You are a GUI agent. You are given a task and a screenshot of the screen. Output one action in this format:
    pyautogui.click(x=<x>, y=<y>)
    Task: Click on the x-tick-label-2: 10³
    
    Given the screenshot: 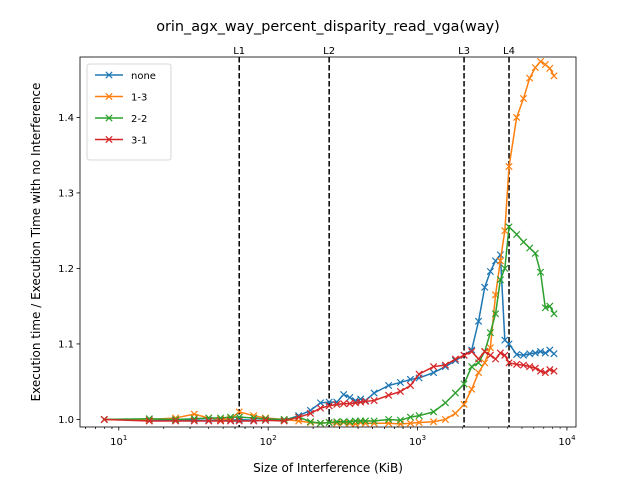 What is the action you would take?
    pyautogui.click(x=417, y=441)
    